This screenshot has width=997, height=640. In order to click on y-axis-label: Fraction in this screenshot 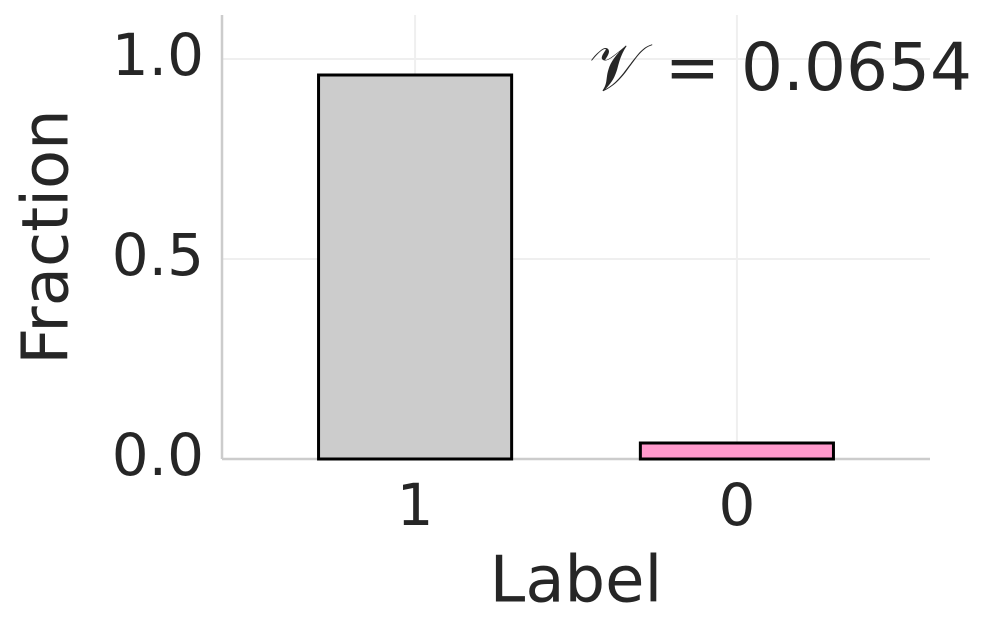, I will do `click(47, 236)`.